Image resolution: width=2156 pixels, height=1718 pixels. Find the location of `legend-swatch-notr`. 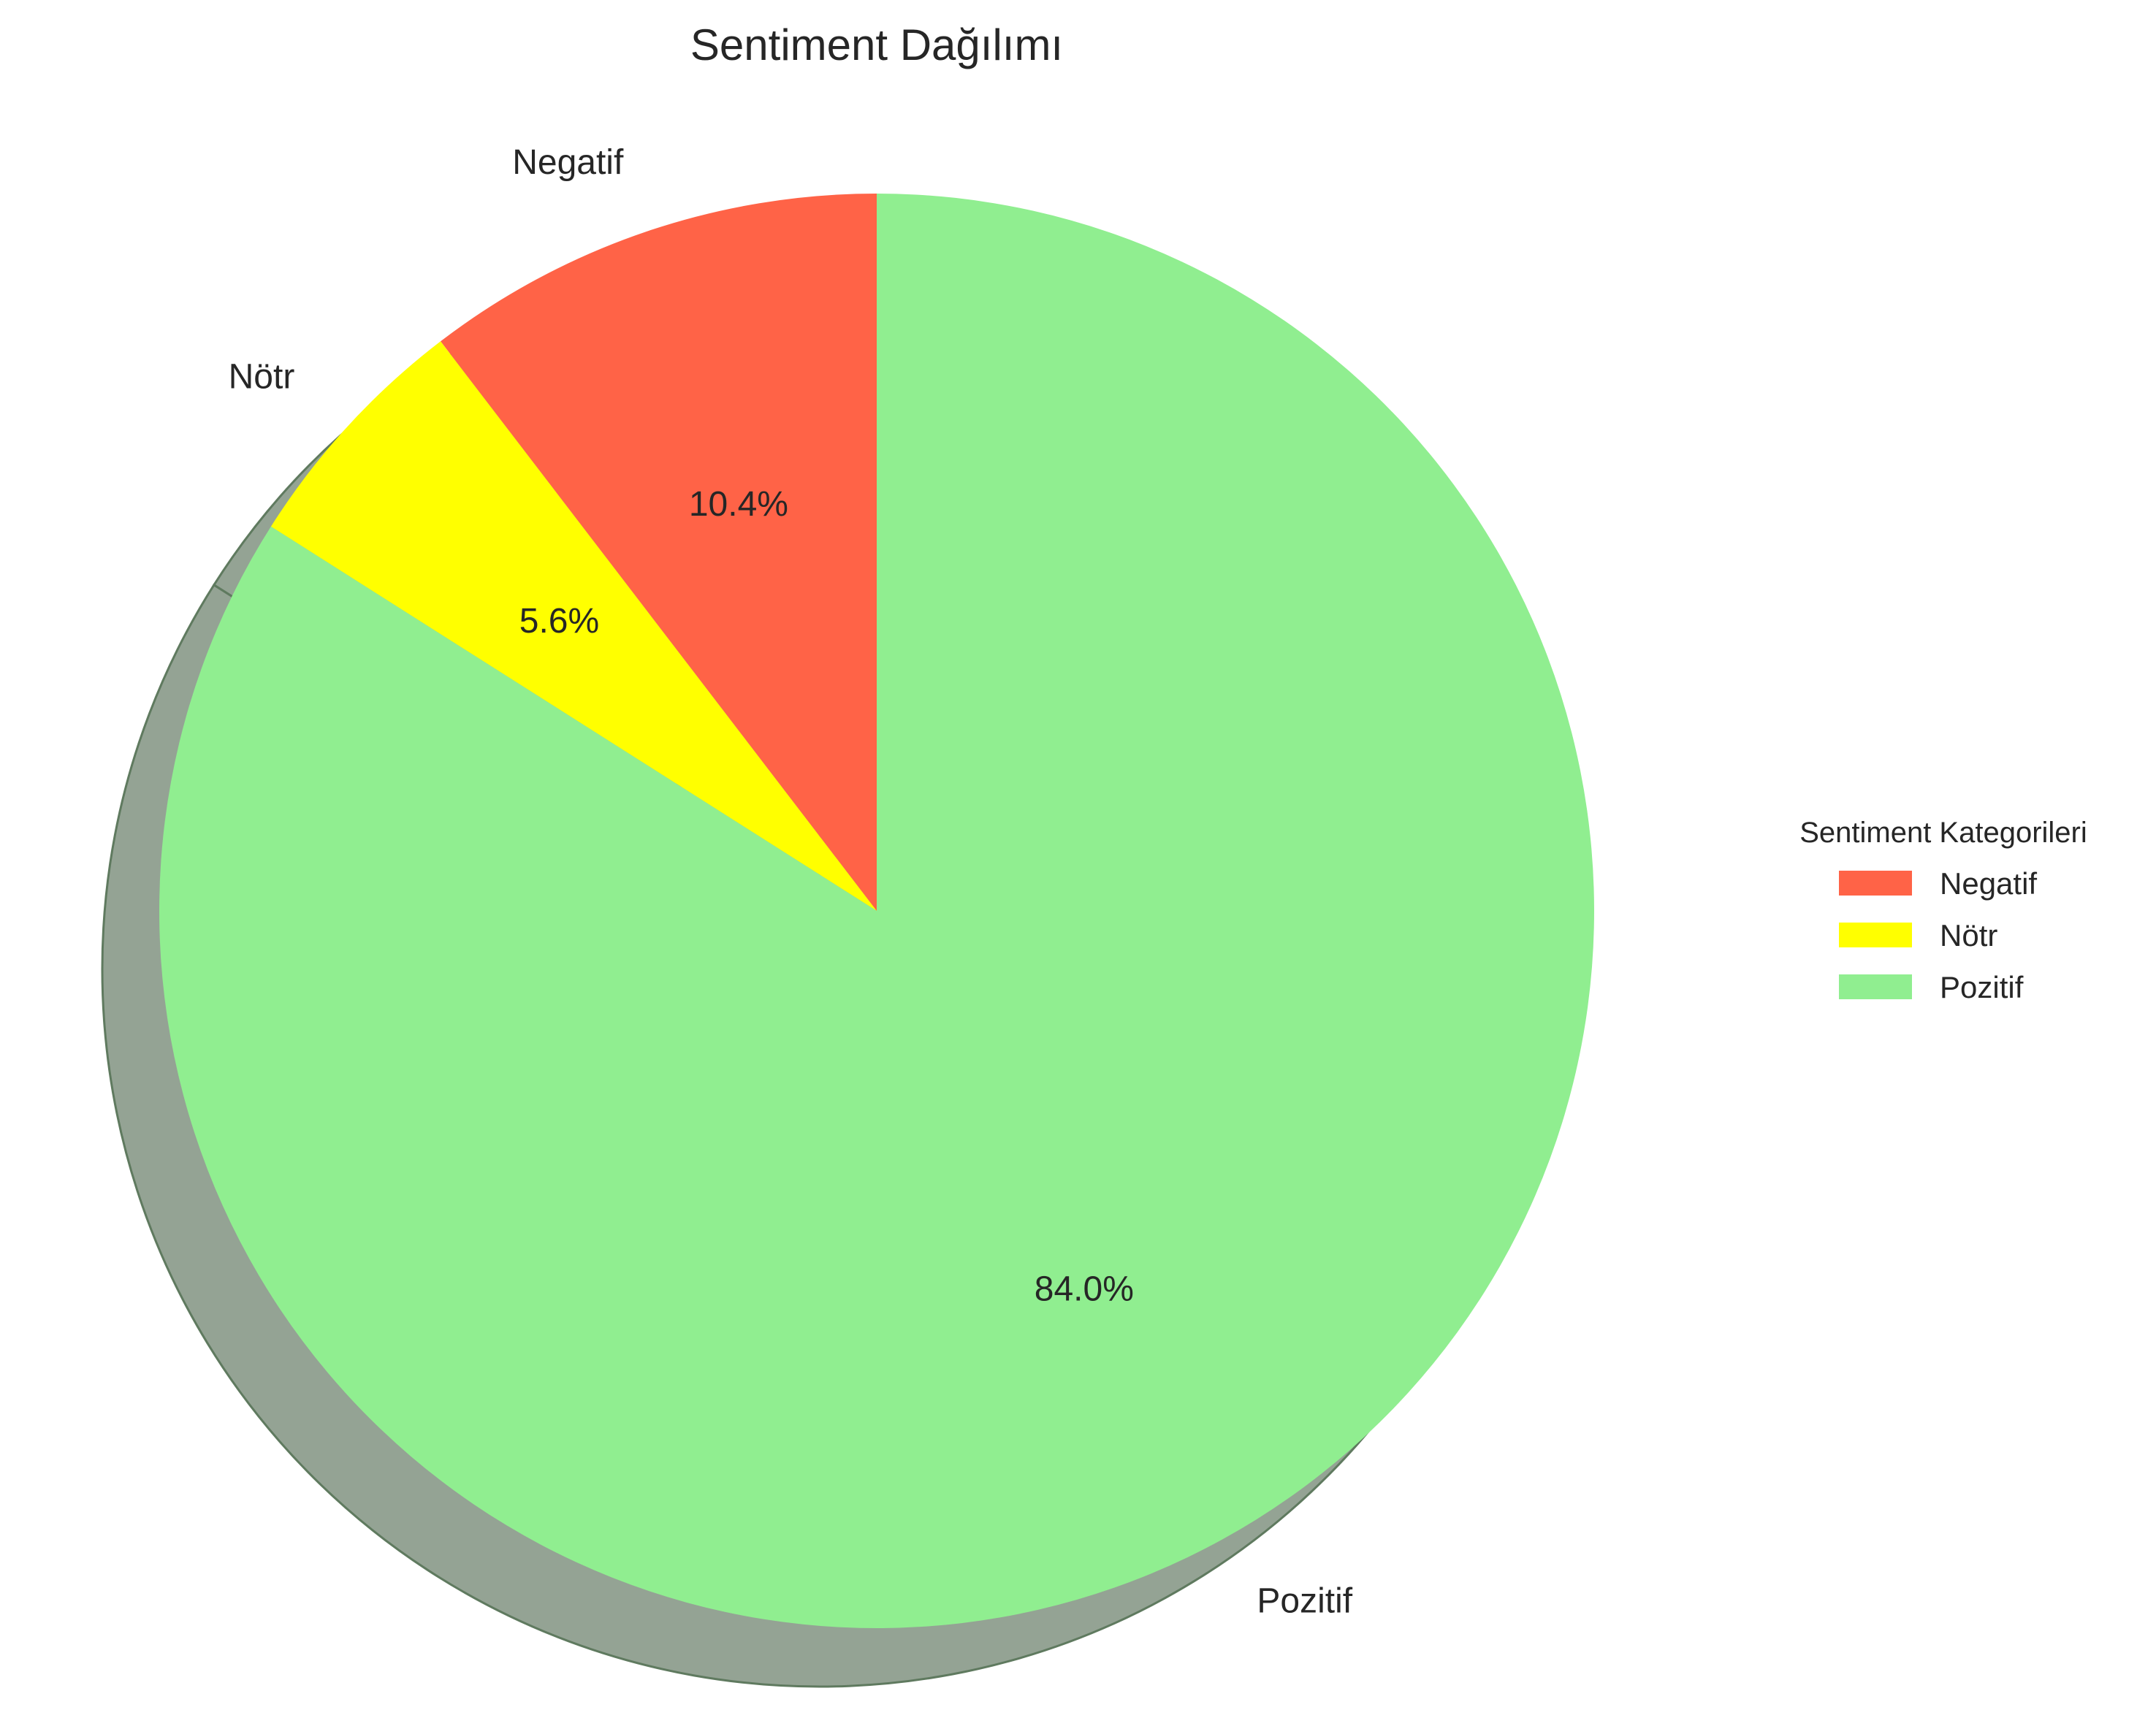

legend-swatch-notr is located at coordinates (1876, 935).